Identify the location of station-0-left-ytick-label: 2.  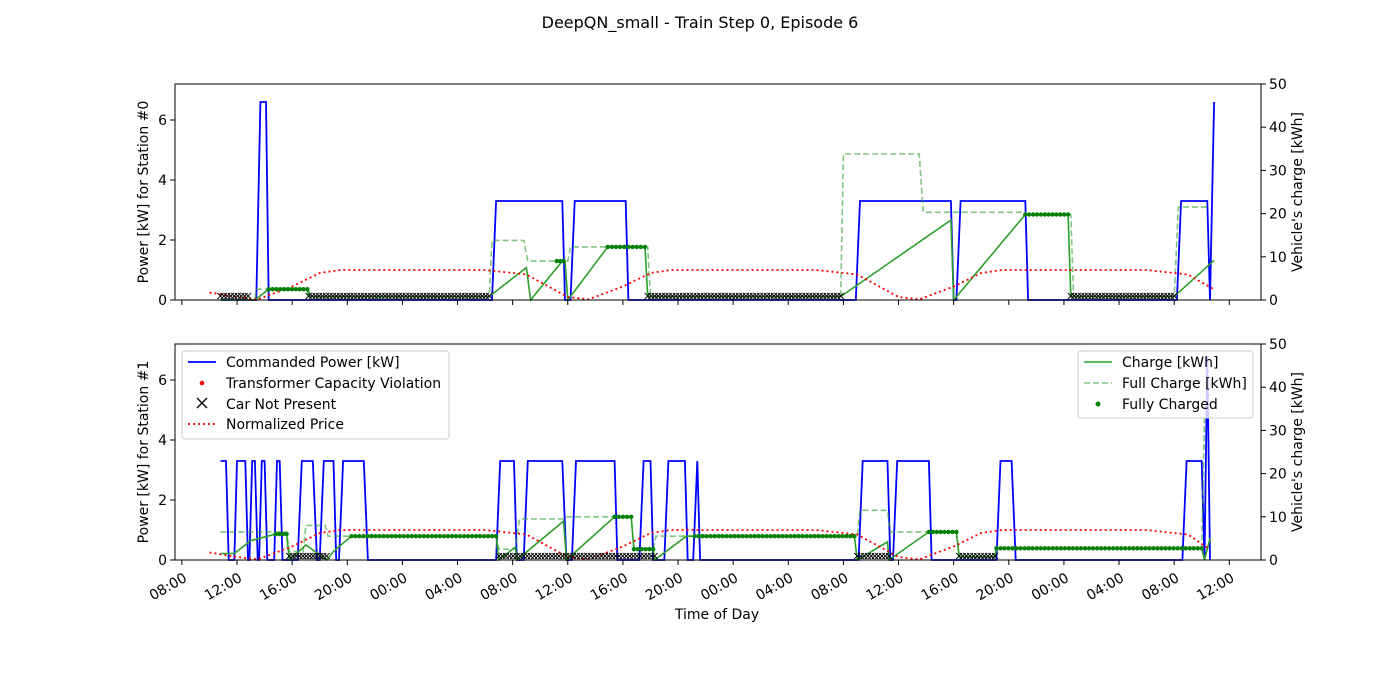
(162, 241).